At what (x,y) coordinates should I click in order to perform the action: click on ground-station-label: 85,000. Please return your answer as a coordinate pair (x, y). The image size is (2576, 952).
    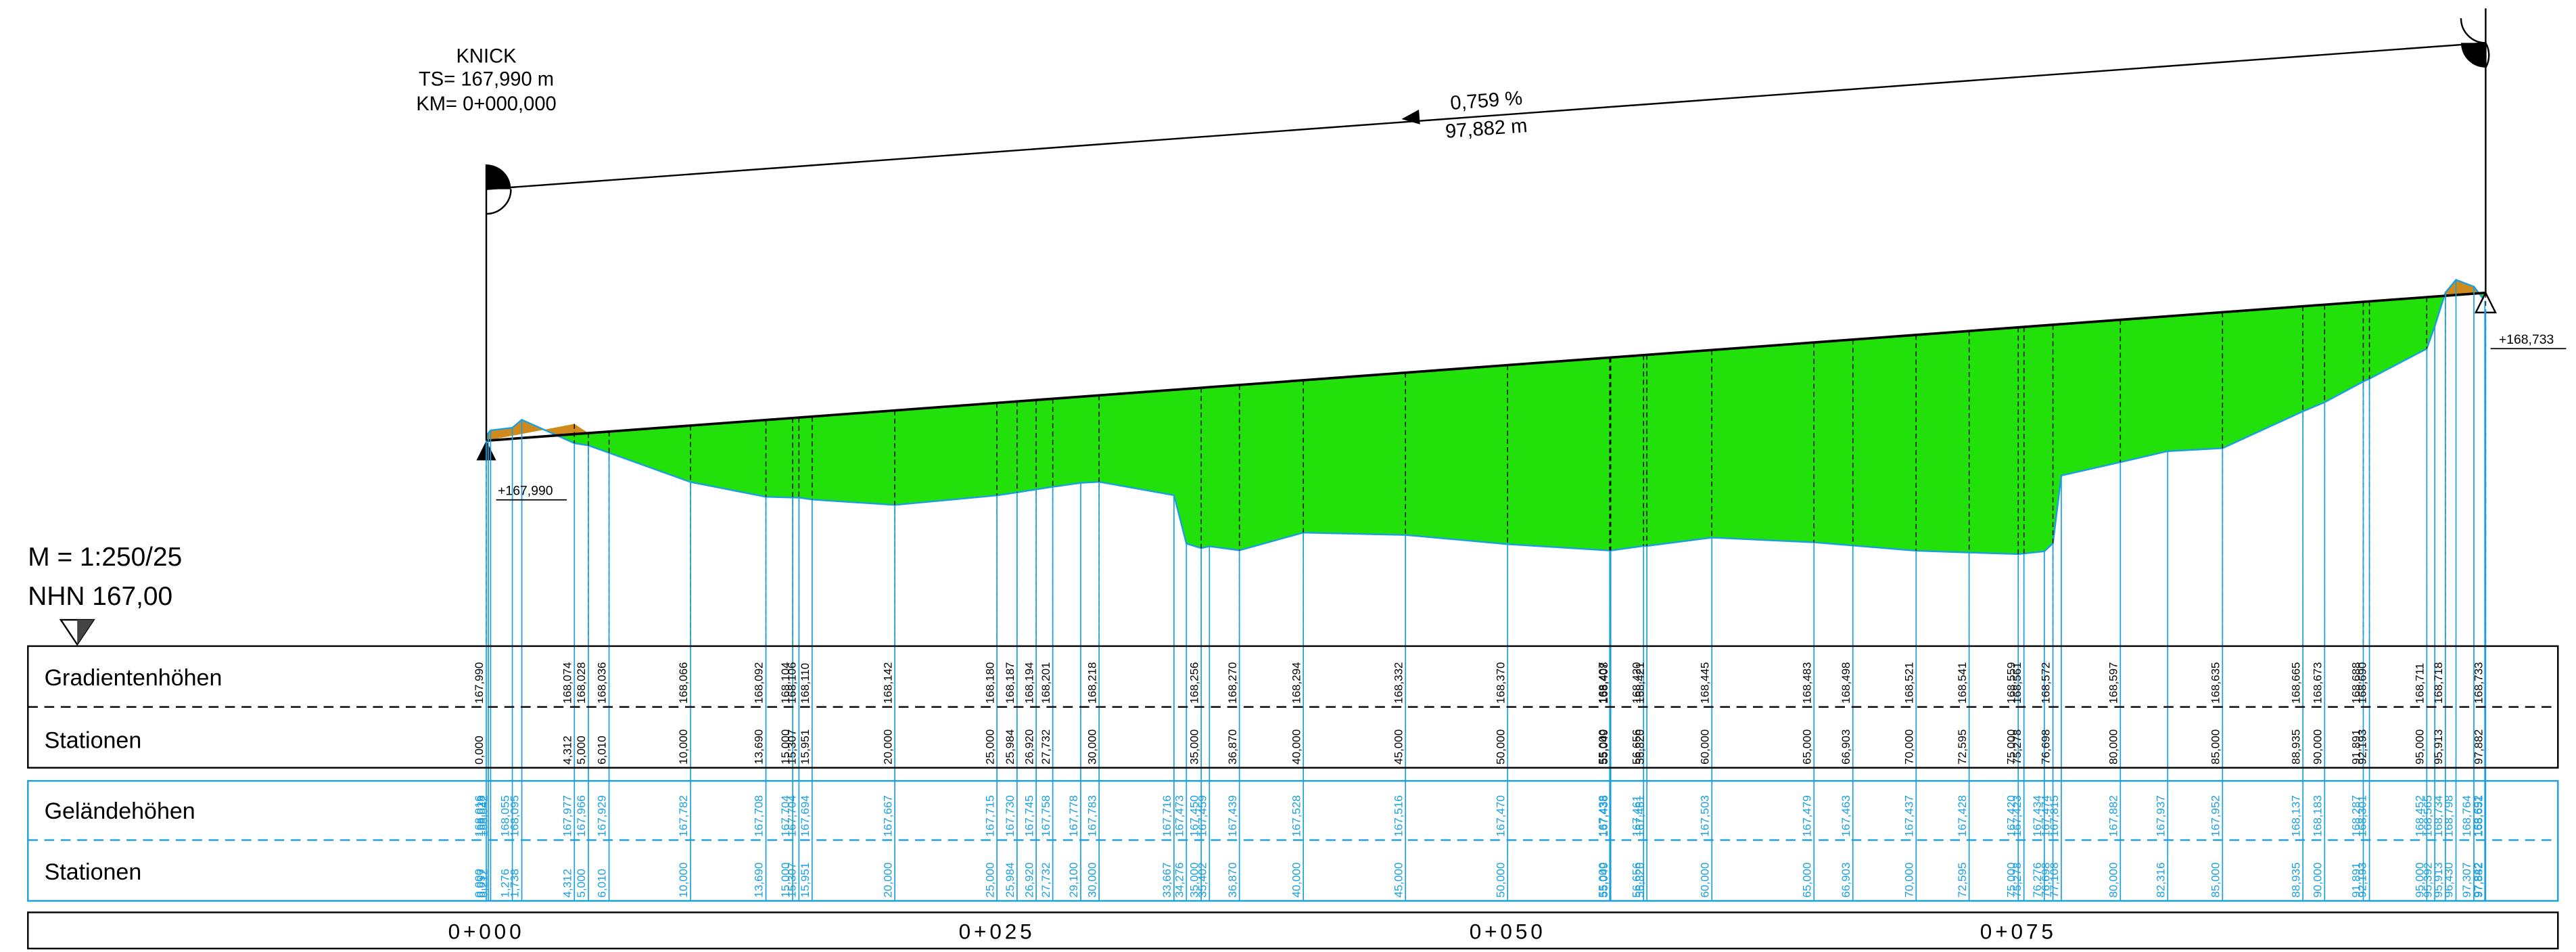
    Looking at the image, I should click on (2215, 880).